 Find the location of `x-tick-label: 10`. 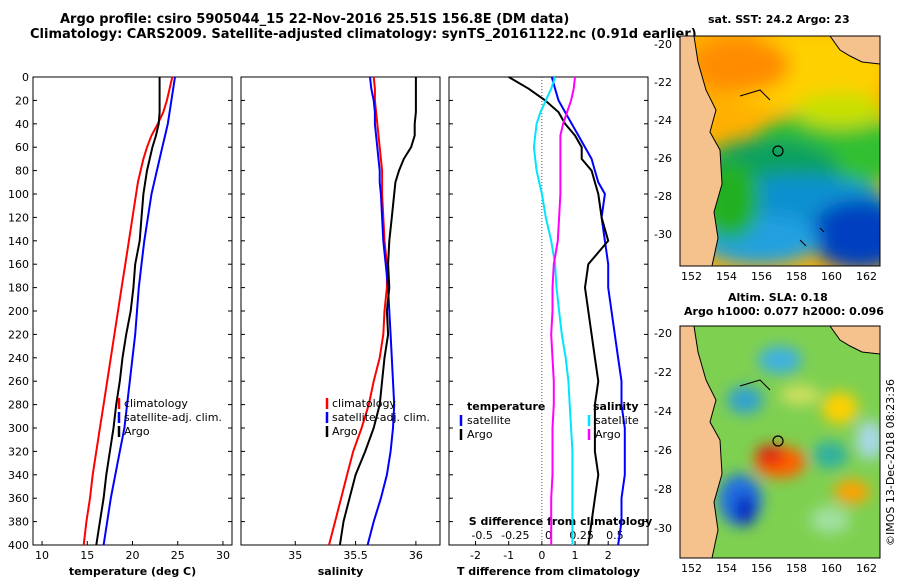

x-tick-label: 10 is located at coordinates (42, 555).